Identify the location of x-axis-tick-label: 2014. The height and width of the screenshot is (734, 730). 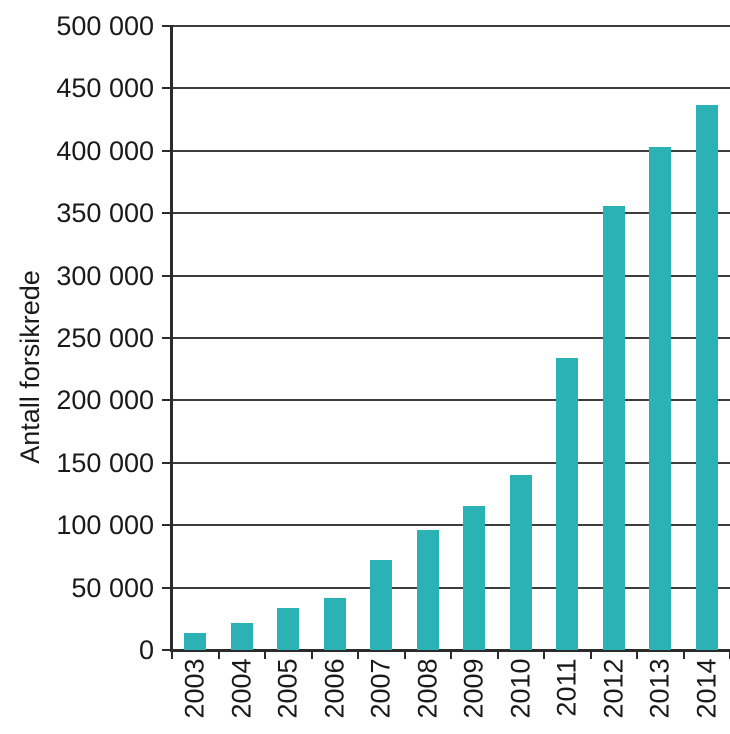
(706, 688).